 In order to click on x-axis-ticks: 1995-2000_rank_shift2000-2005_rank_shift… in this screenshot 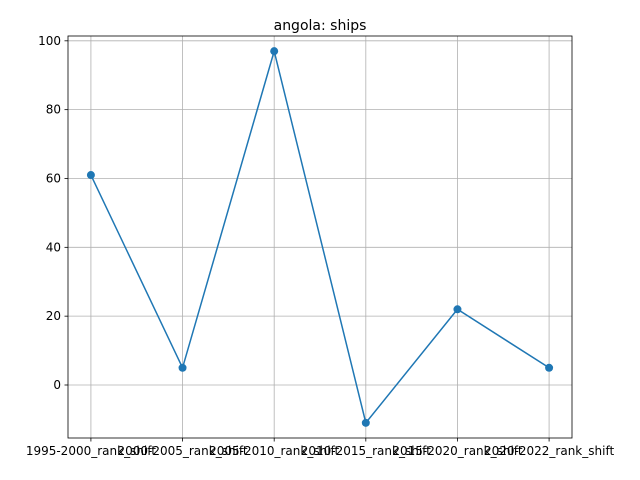, I will do `click(320, 448)`.